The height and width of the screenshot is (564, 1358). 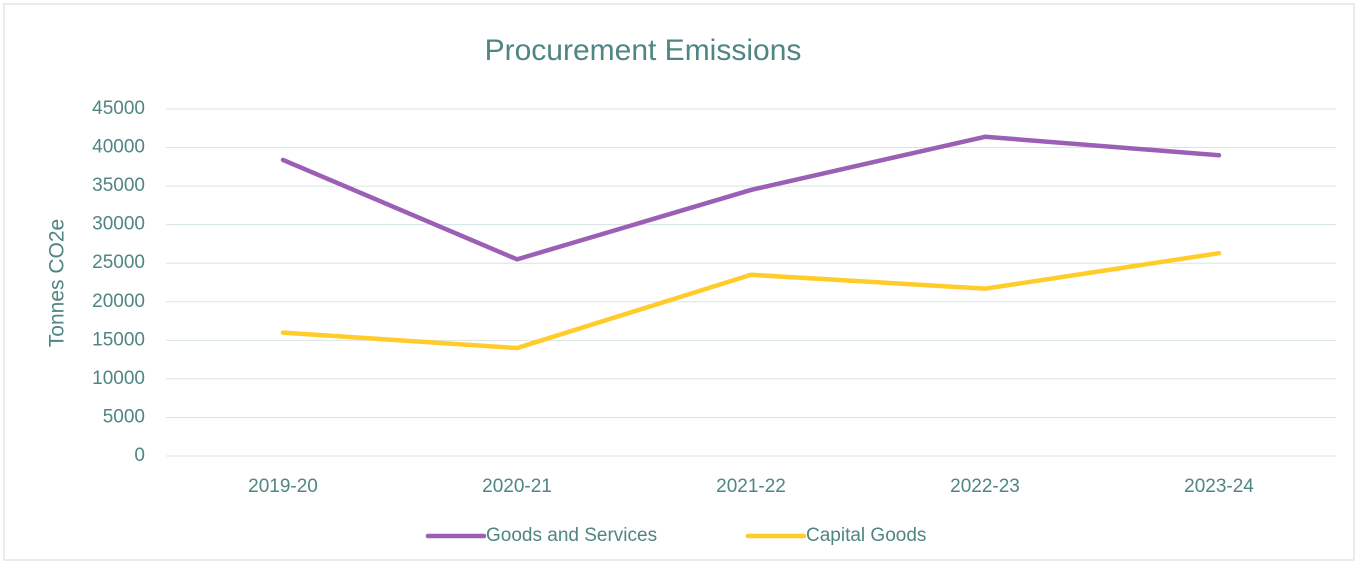 What do you see at coordinates (1219, 486) in the screenshot?
I see `x-tick-label: 2023-24` at bounding box center [1219, 486].